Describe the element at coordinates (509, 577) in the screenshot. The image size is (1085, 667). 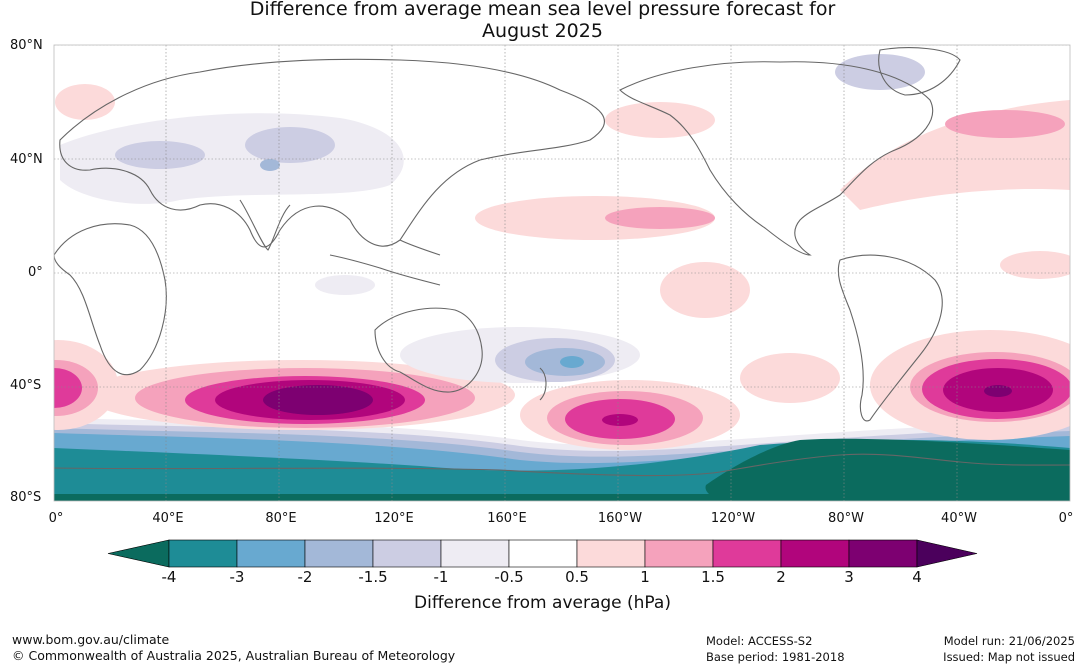
I see `colorbar-tick-label: -0.5` at that location.